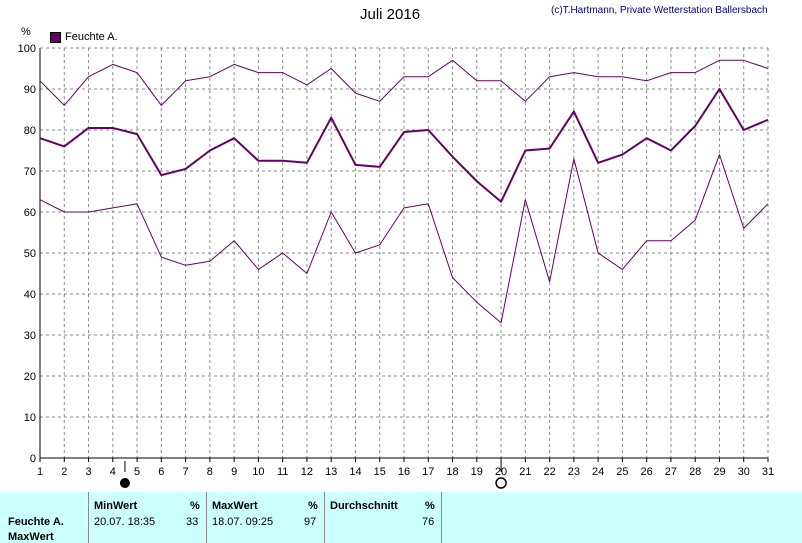  I want to click on x-tick-label: 13, so click(331, 472).